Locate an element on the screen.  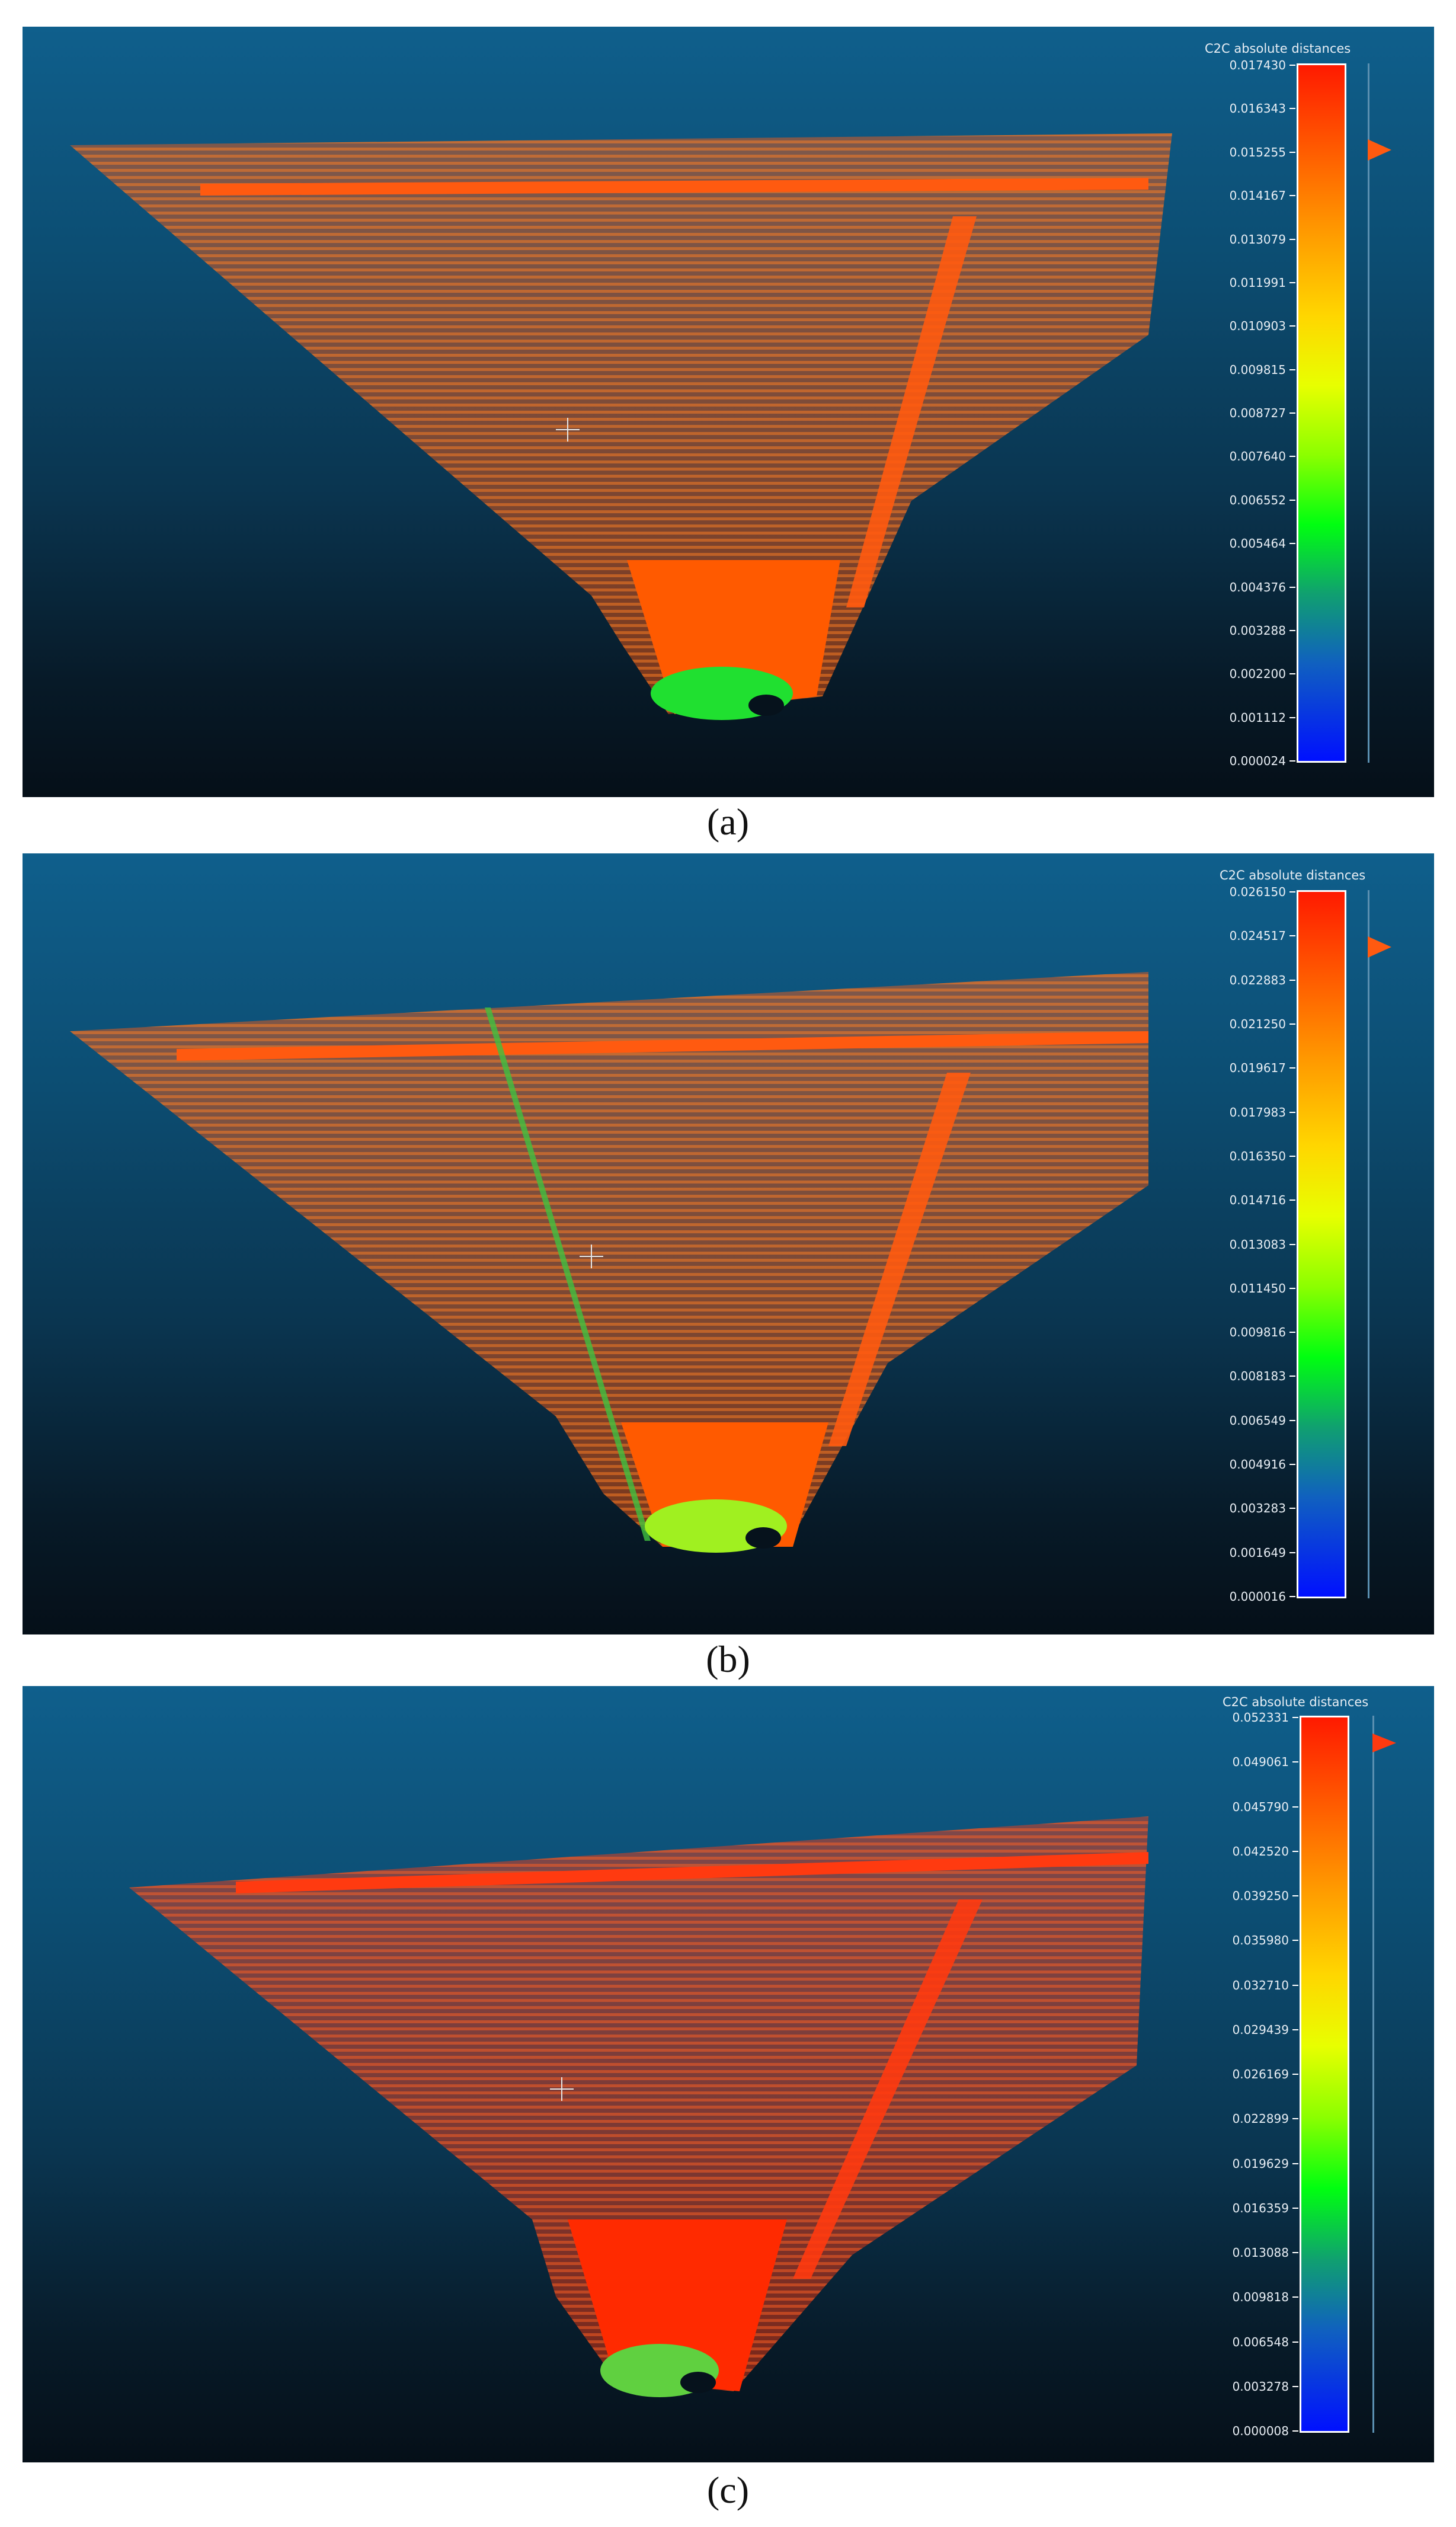
scale-tick-label: 0.000024 is located at coordinates (1257, 761).